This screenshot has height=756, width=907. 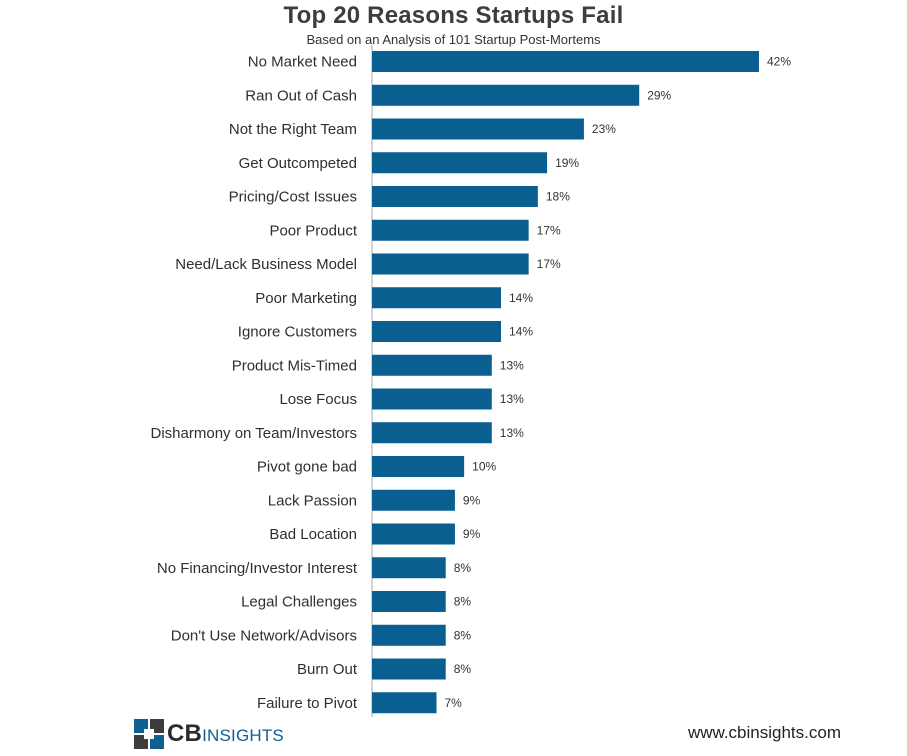 What do you see at coordinates (659, 95) in the screenshot?
I see `value-label: 29%` at bounding box center [659, 95].